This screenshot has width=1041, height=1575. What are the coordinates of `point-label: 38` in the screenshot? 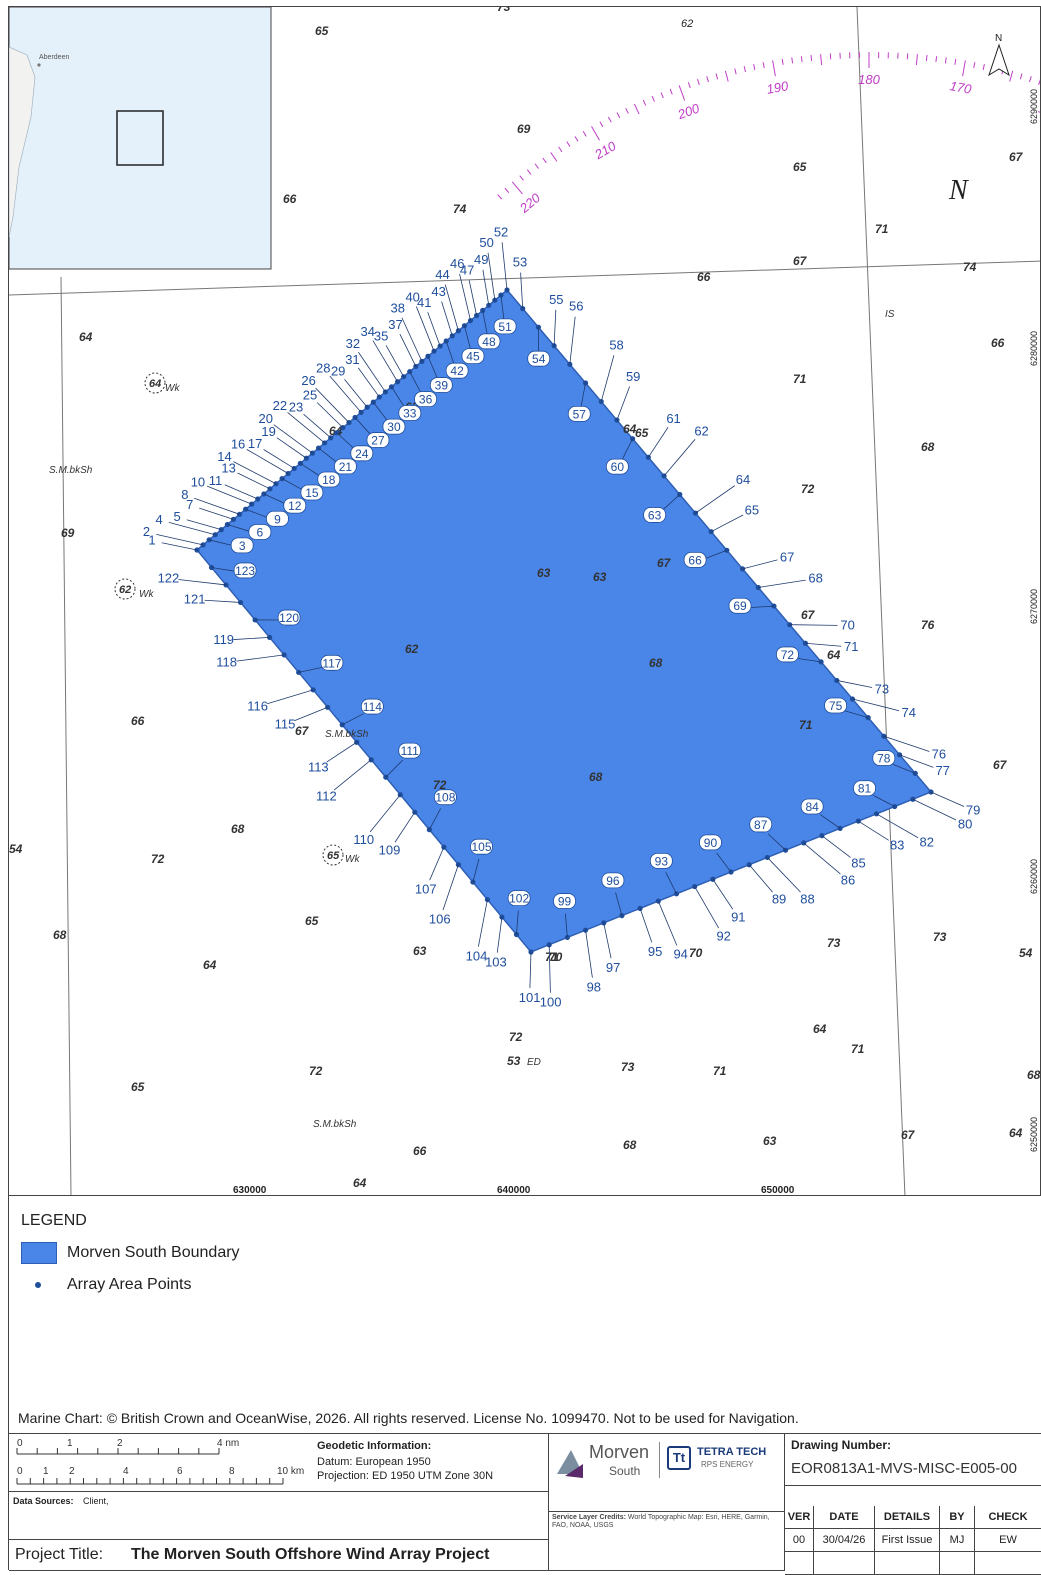 It's located at (397, 308).